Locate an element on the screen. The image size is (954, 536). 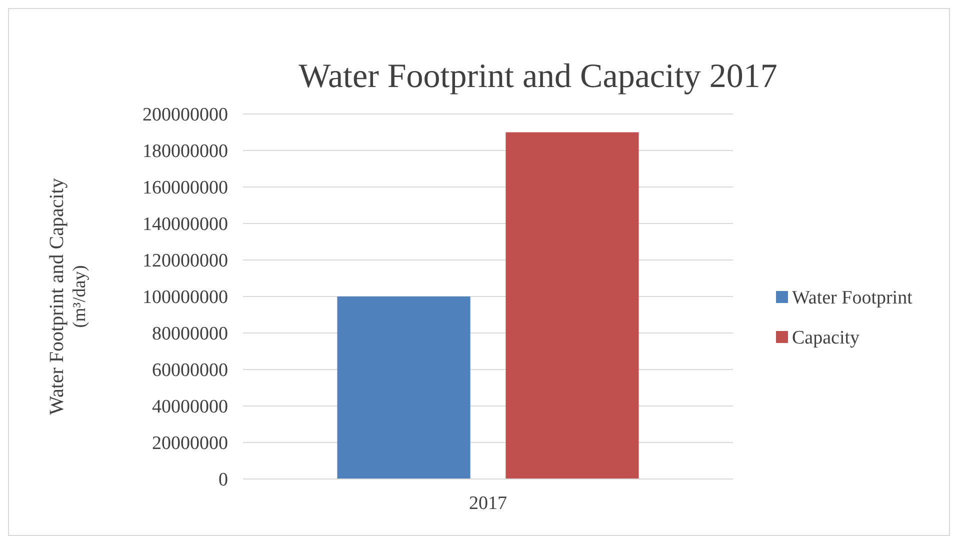
y-tick-label: 60000000 is located at coordinates (190, 371).